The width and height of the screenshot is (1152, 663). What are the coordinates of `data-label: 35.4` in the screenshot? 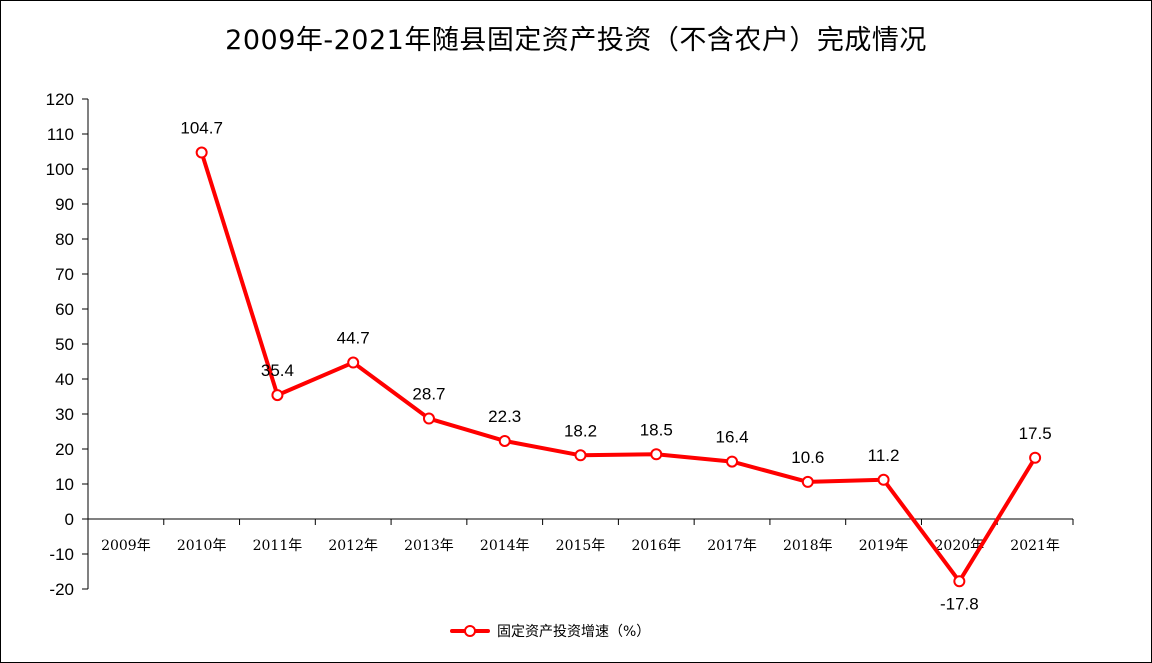 It's located at (277, 370).